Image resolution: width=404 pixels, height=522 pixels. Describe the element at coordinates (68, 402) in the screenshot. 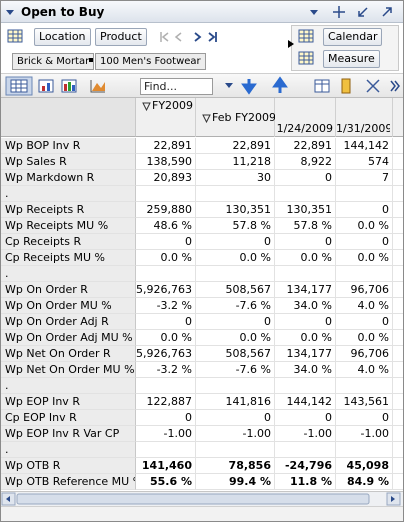

I see `row-label: Wp EOP Inv R` at that location.